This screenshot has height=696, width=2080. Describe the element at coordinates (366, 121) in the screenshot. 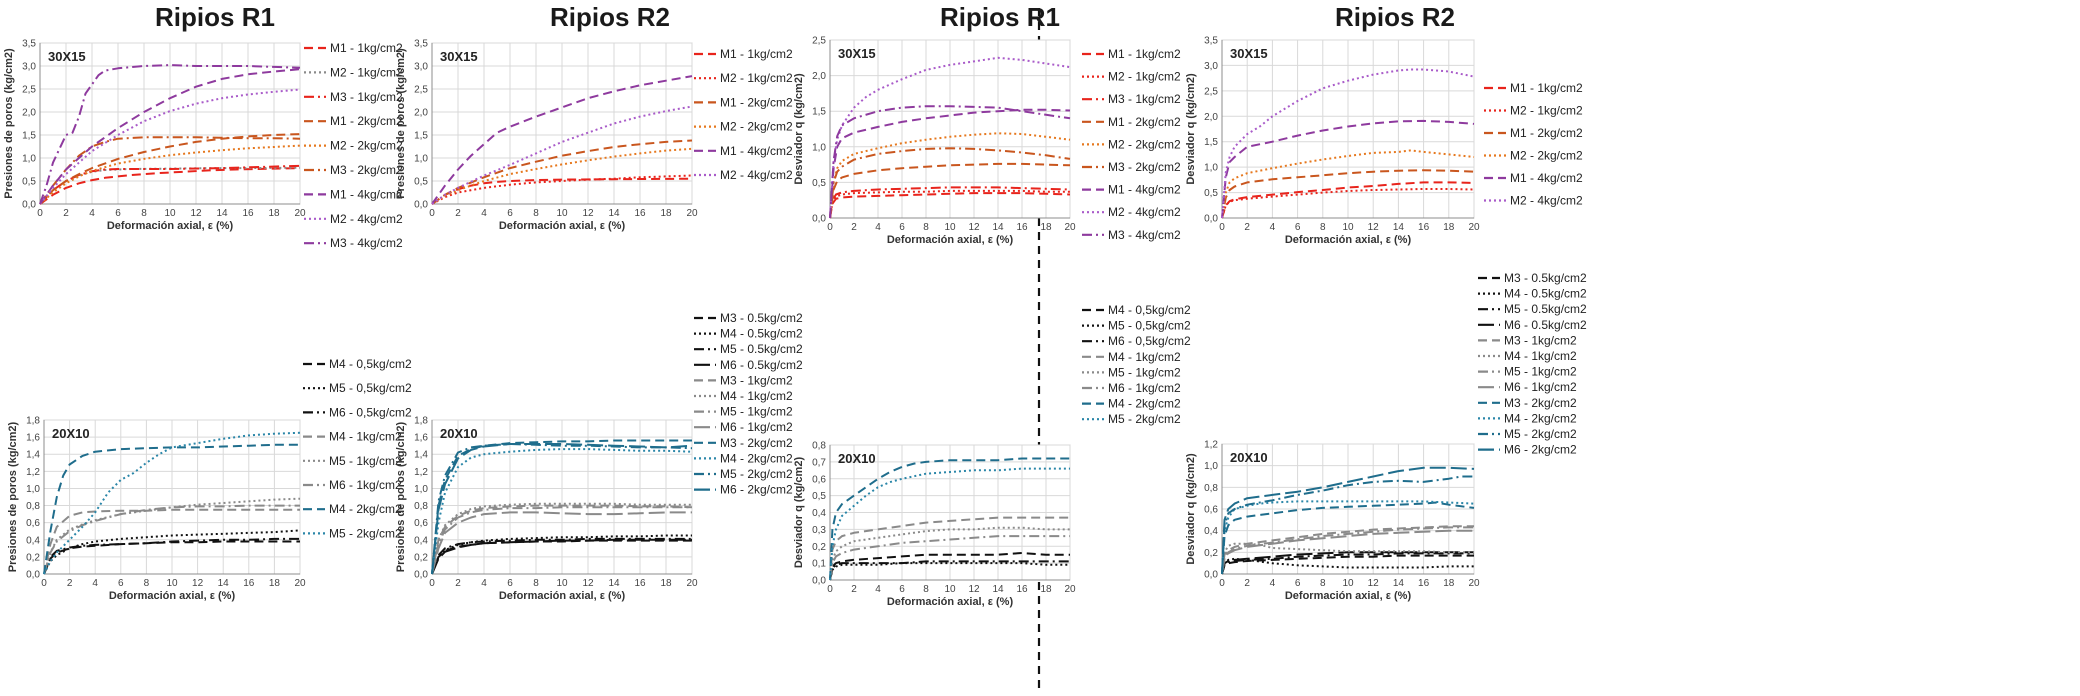

I see `legend-entry: M1 - 2kg/cm2` at that location.